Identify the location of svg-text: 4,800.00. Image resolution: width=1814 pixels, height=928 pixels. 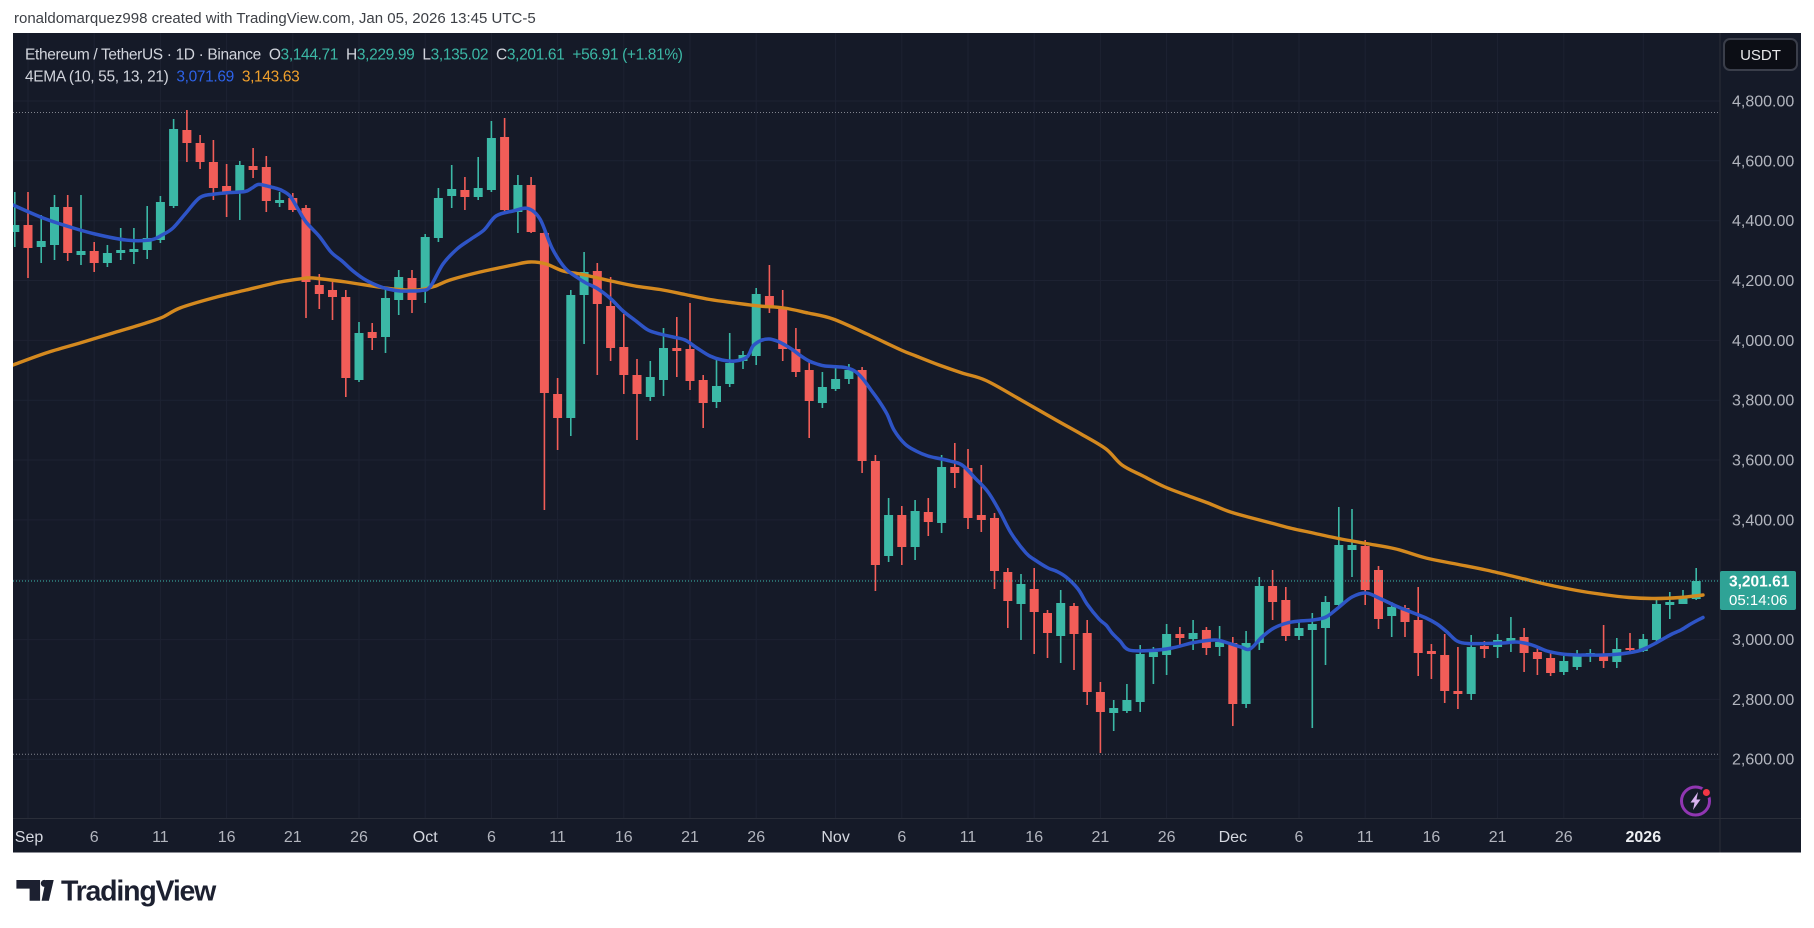
(1763, 102).